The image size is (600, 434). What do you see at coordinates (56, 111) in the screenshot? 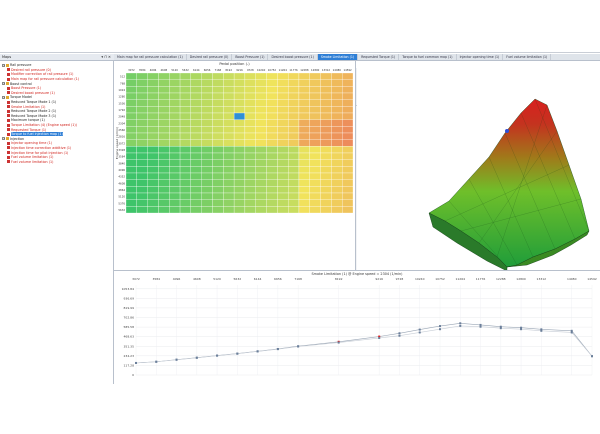
I see `tree-map-item: Reduced Torque Mode 2 (1)` at bounding box center [56, 111].